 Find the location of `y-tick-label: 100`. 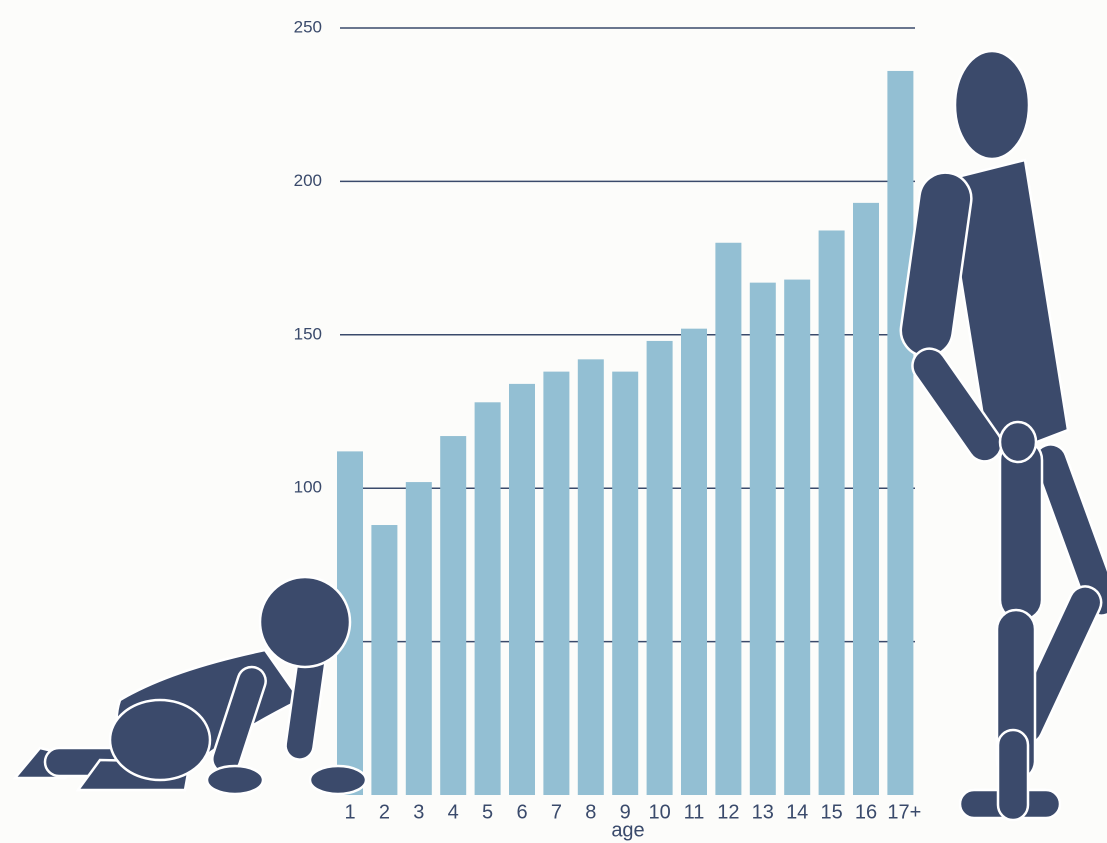

y-tick-label: 100 is located at coordinates (308, 487).